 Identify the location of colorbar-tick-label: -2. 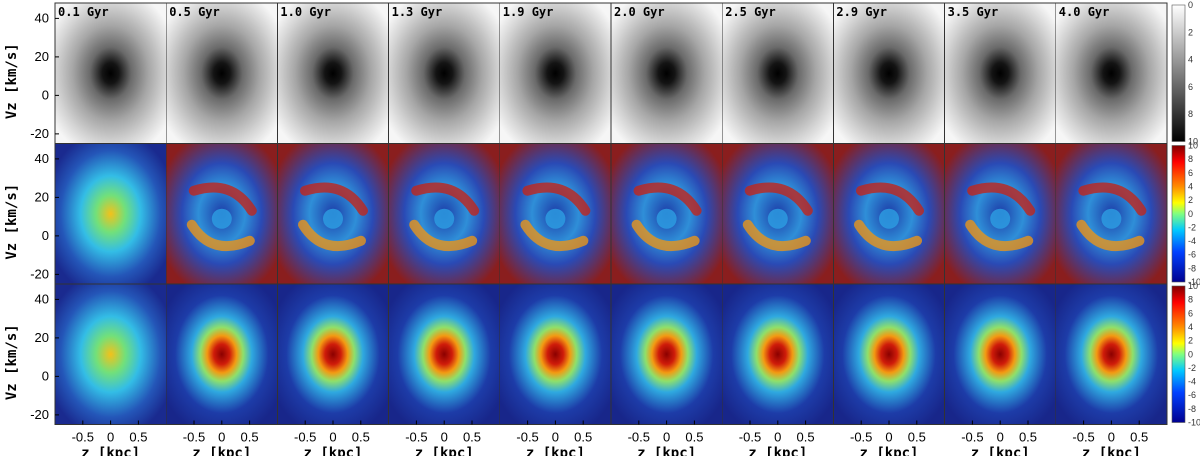
(1192, 227).